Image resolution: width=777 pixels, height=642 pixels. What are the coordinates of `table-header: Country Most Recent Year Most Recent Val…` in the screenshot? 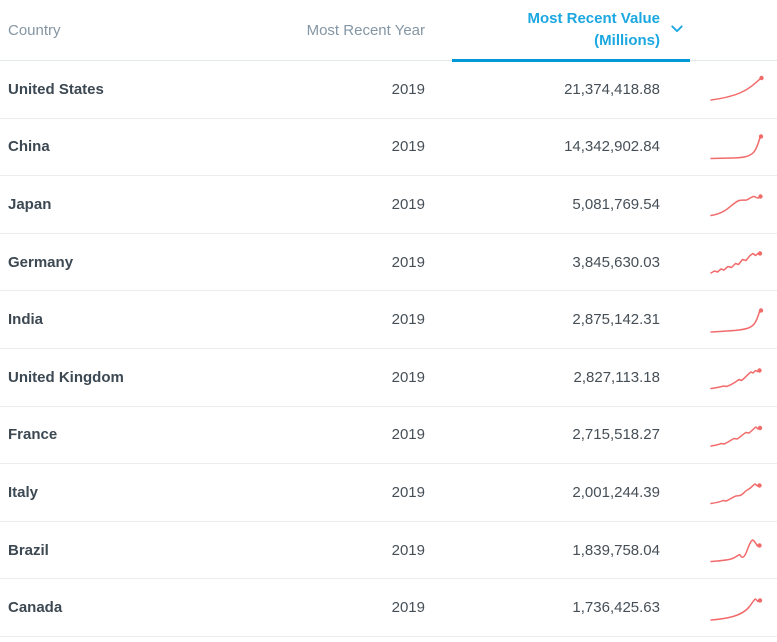 It's located at (388, 31).